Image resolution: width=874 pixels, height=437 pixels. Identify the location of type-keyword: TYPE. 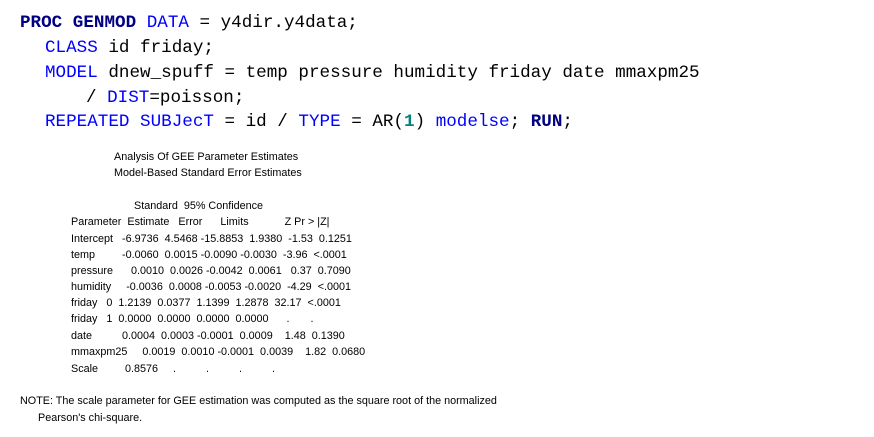
(319, 122).